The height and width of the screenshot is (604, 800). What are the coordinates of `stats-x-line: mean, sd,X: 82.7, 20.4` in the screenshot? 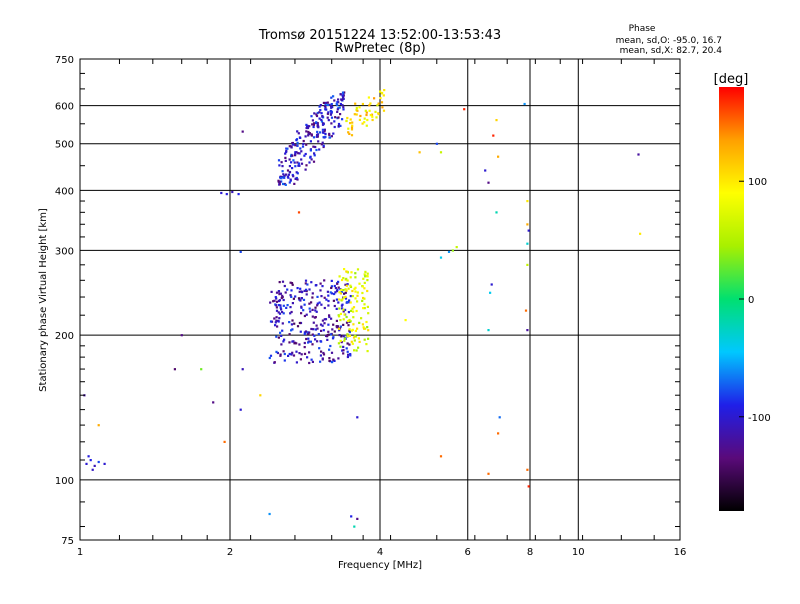 It's located at (671, 51).